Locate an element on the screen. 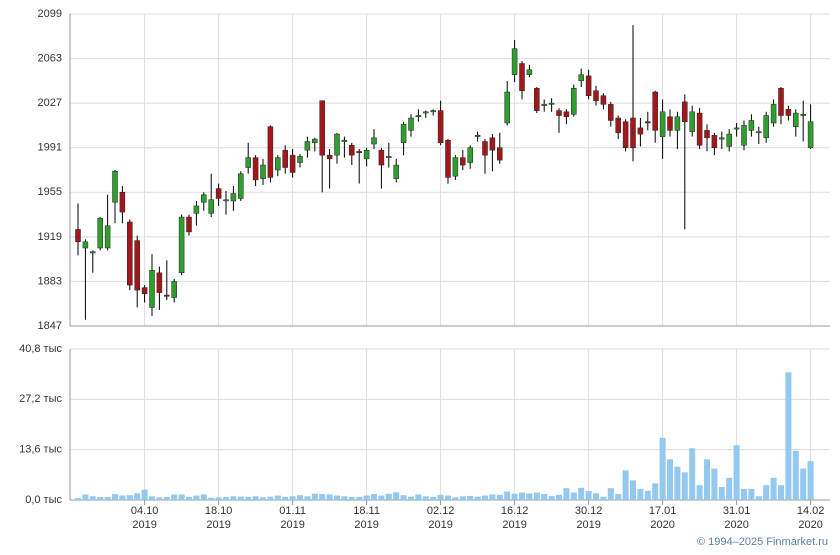 The width and height of the screenshot is (840, 555). x-tick-label: 30.12 is located at coordinates (589, 511).